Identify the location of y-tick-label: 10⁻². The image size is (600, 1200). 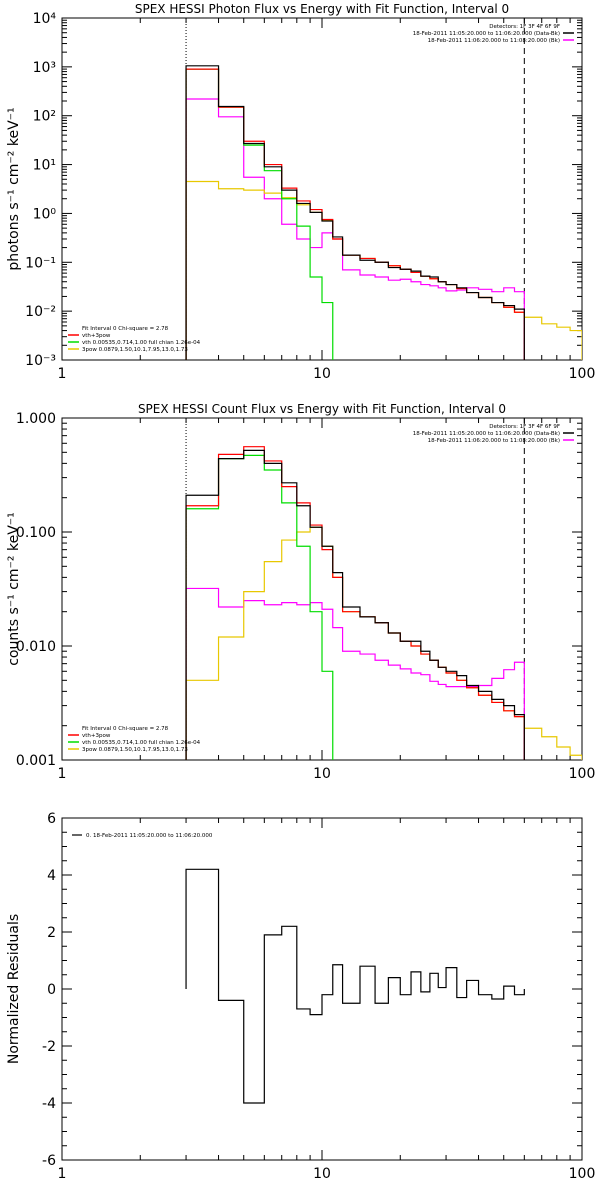
(40, 312).